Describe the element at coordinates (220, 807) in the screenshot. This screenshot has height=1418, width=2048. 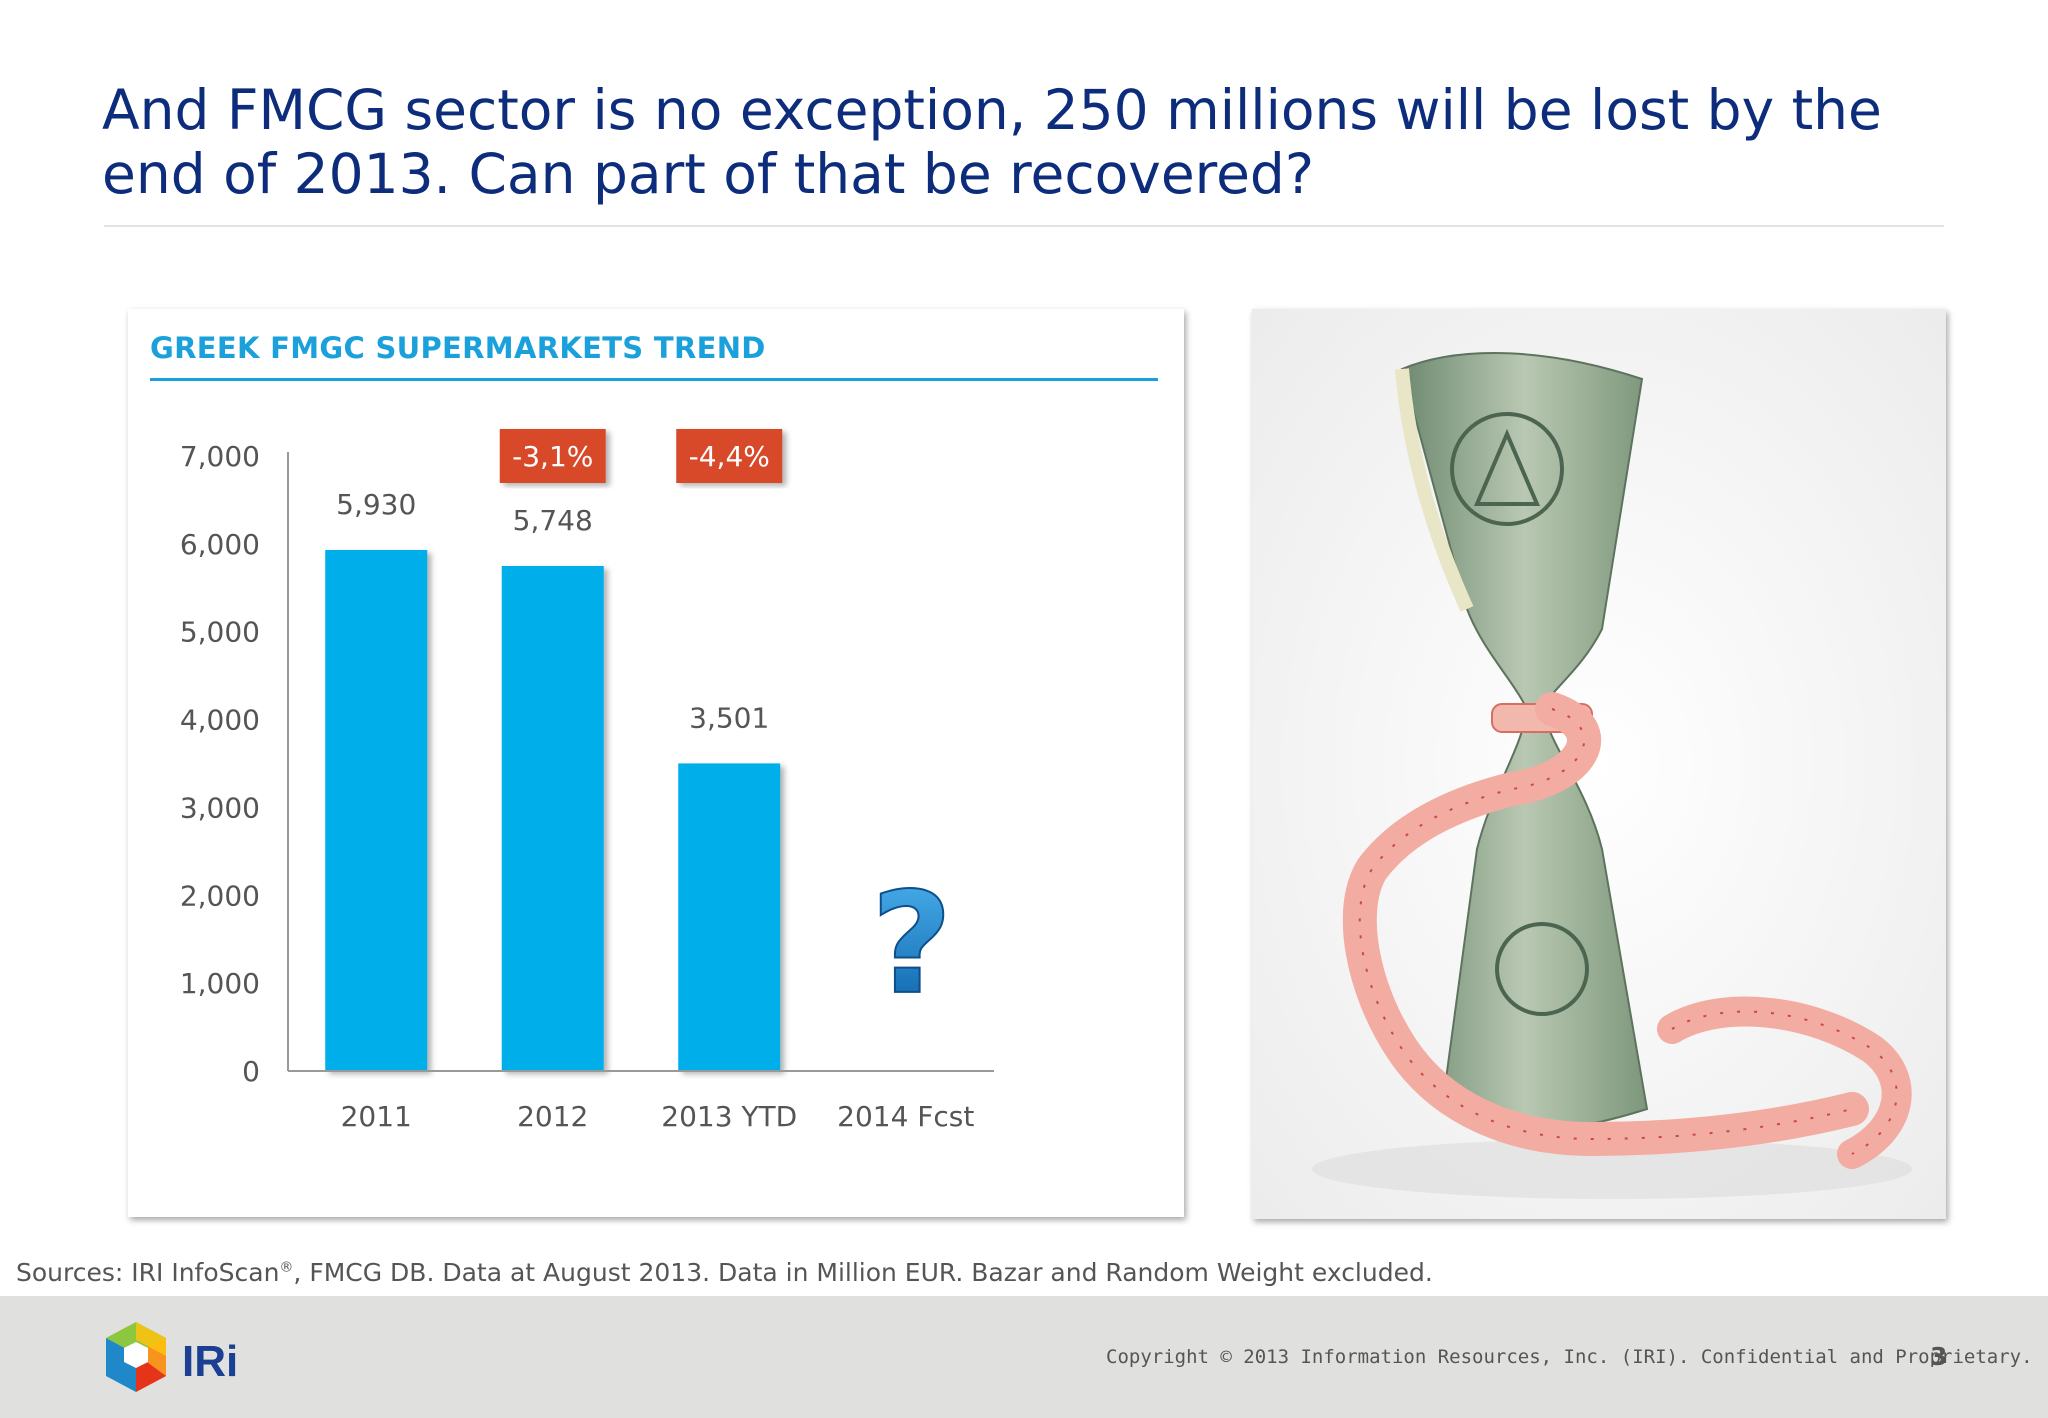
I see `y-tick-label: 3,000` at that location.